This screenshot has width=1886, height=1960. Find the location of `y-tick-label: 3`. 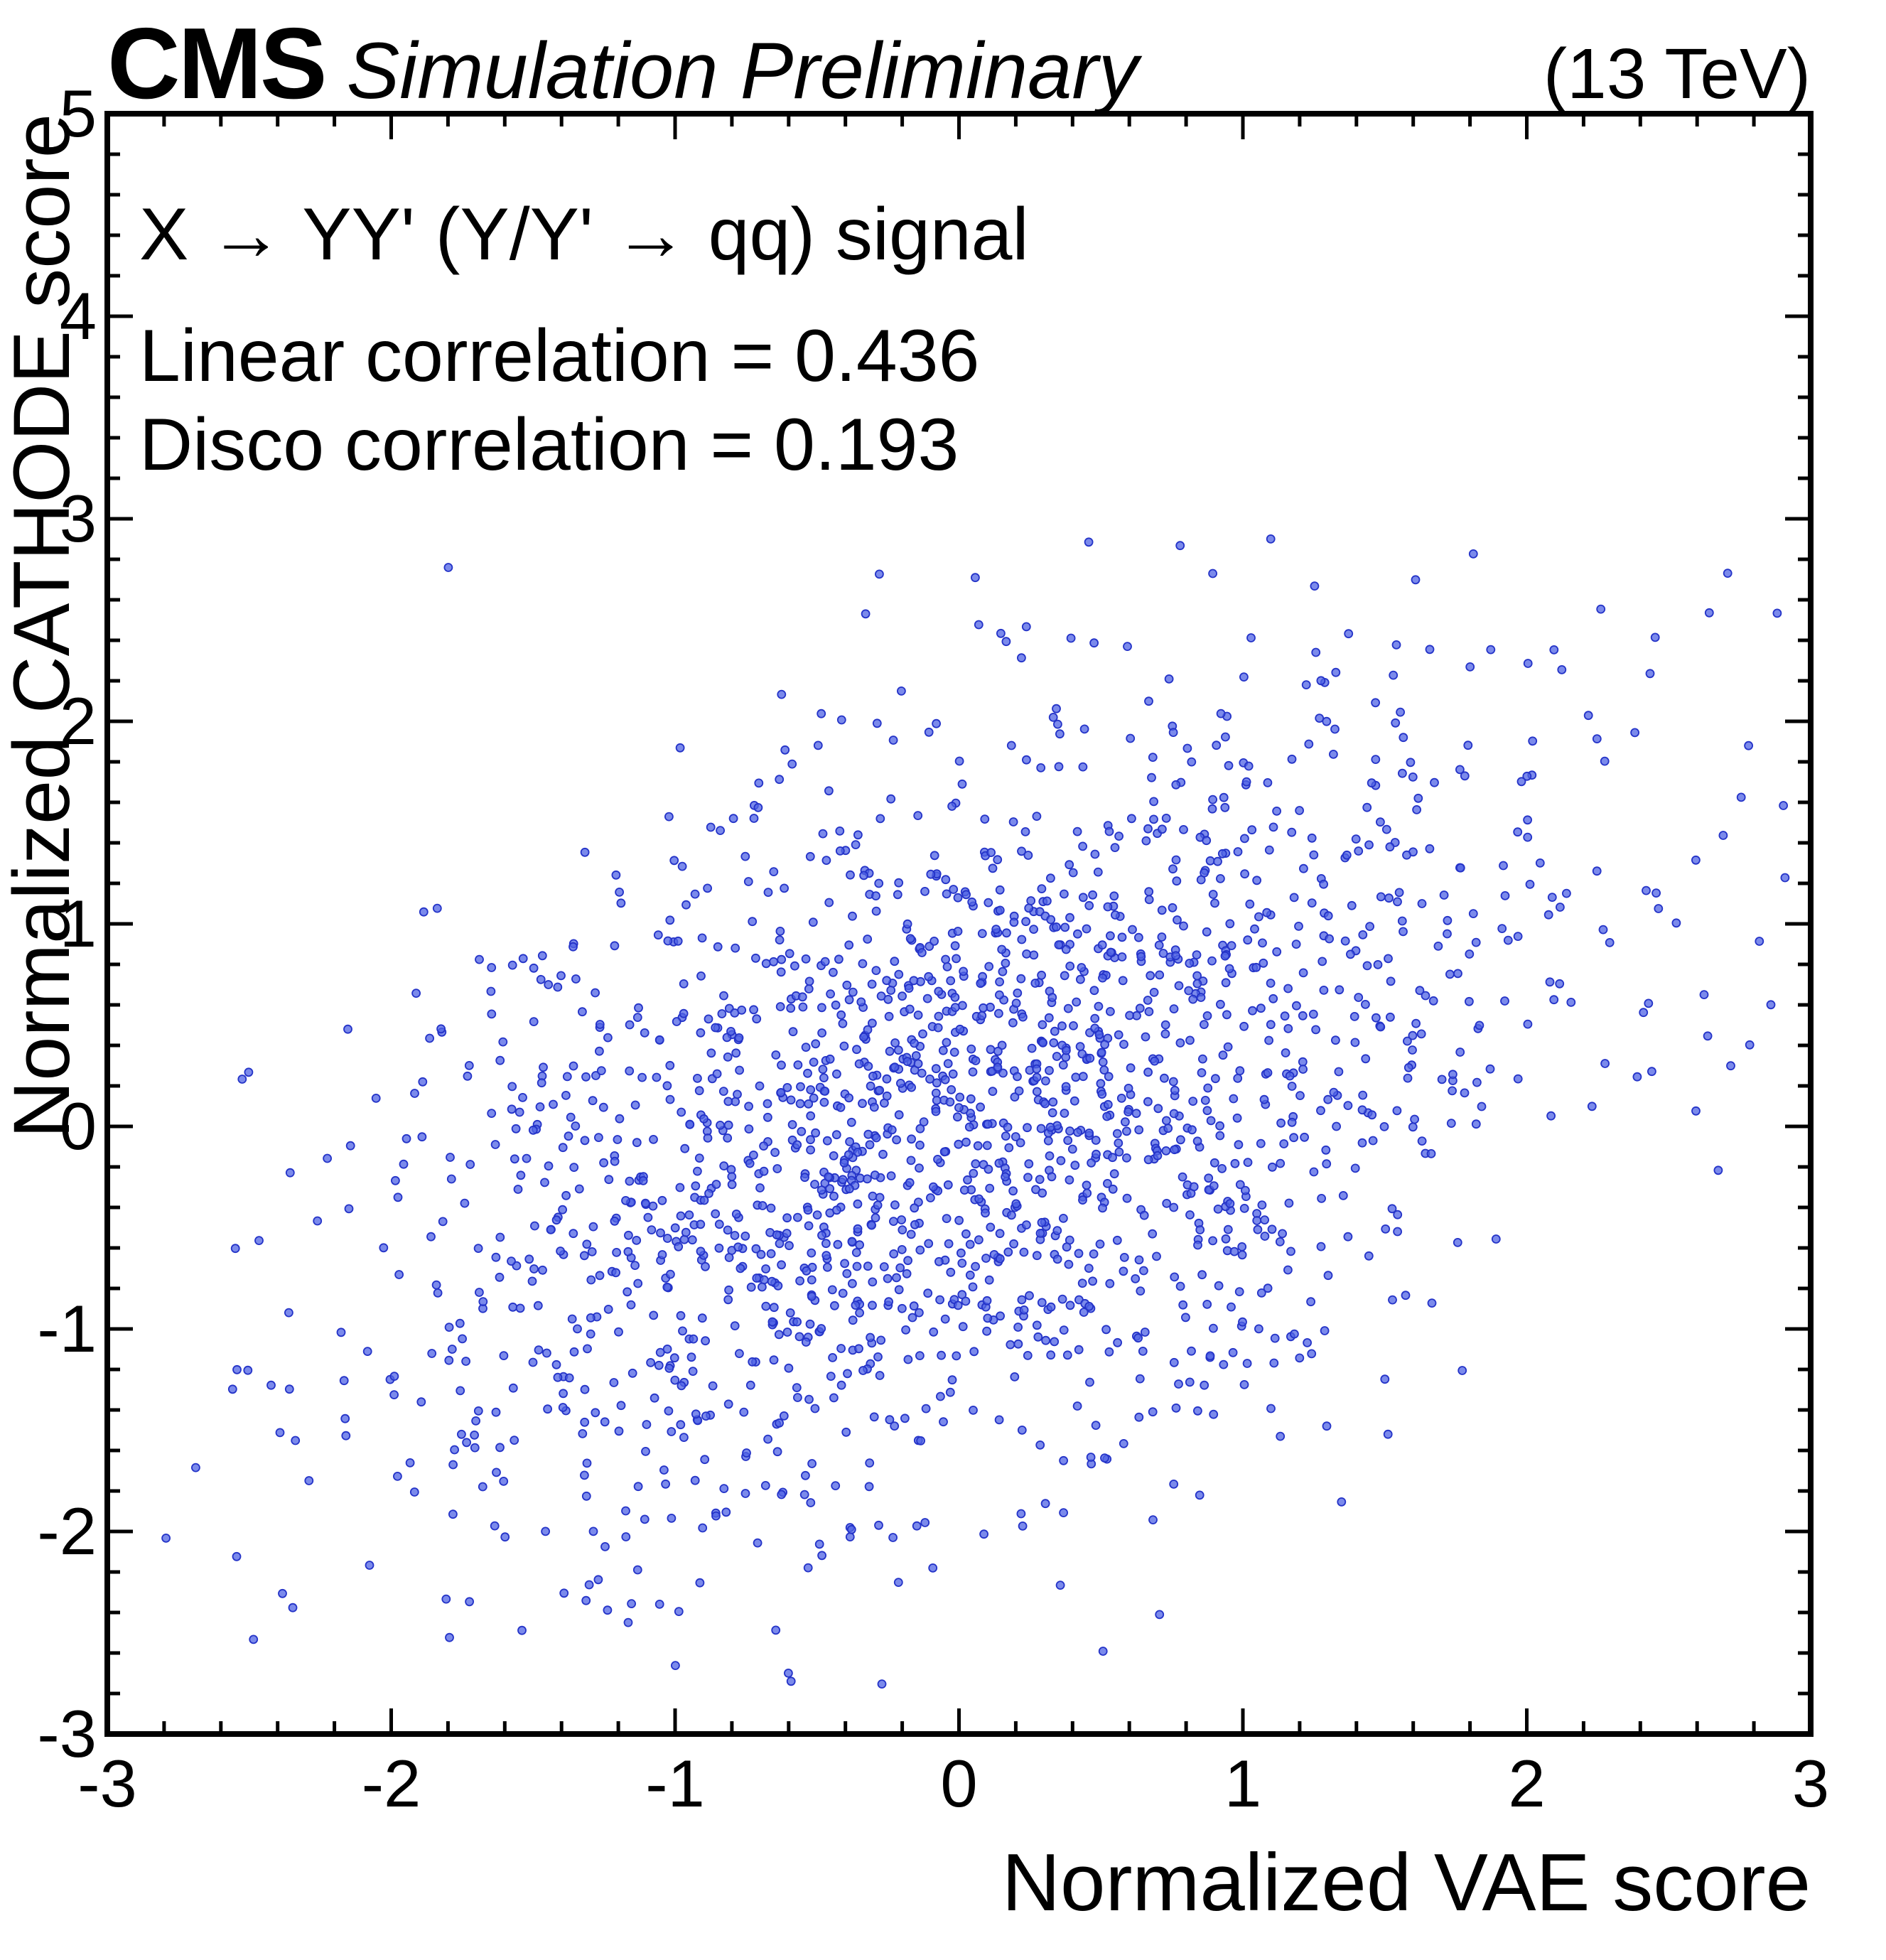

y-tick-label: 3 is located at coordinates (78, 519).